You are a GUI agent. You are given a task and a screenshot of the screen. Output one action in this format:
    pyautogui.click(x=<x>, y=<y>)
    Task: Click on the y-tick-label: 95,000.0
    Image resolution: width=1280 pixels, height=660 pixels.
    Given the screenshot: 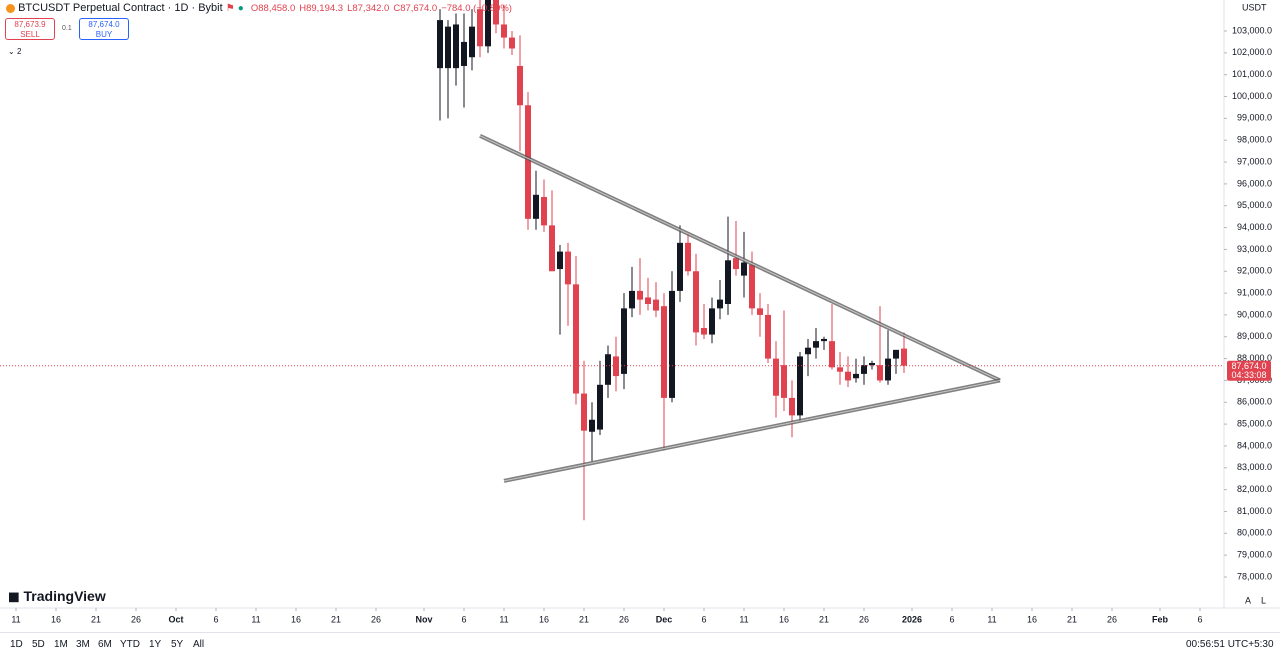 What is the action you would take?
    pyautogui.click(x=1254, y=205)
    